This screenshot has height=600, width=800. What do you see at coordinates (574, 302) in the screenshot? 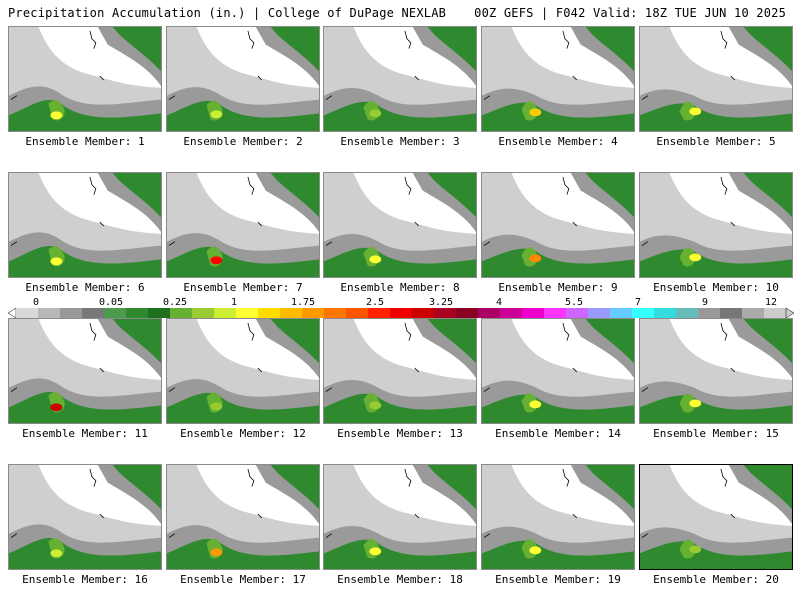
I see `colorbar-tick-label: 5.5` at bounding box center [574, 302].